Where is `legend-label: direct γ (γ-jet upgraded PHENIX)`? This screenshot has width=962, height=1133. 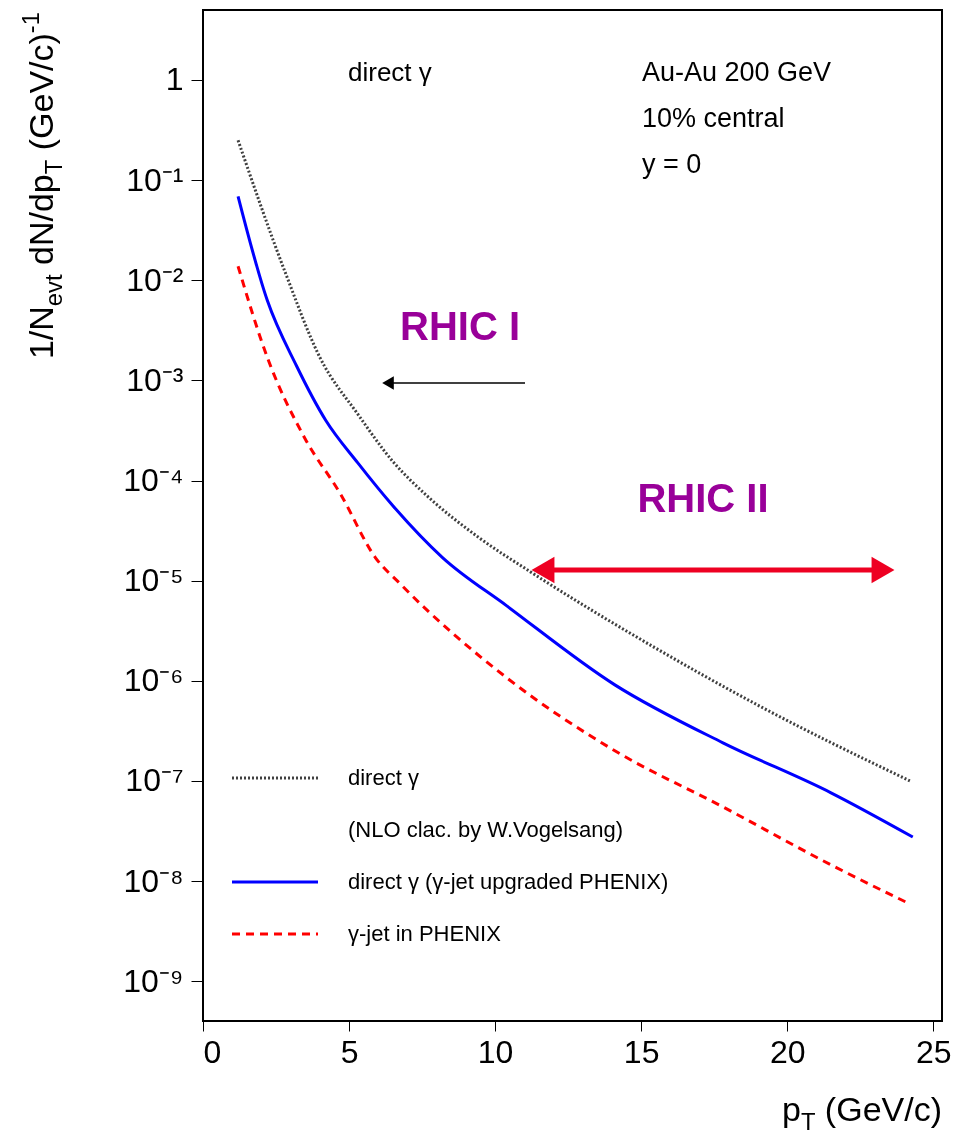
legend-label: direct γ (γ-jet upgraded PHENIX) is located at coordinates (508, 881).